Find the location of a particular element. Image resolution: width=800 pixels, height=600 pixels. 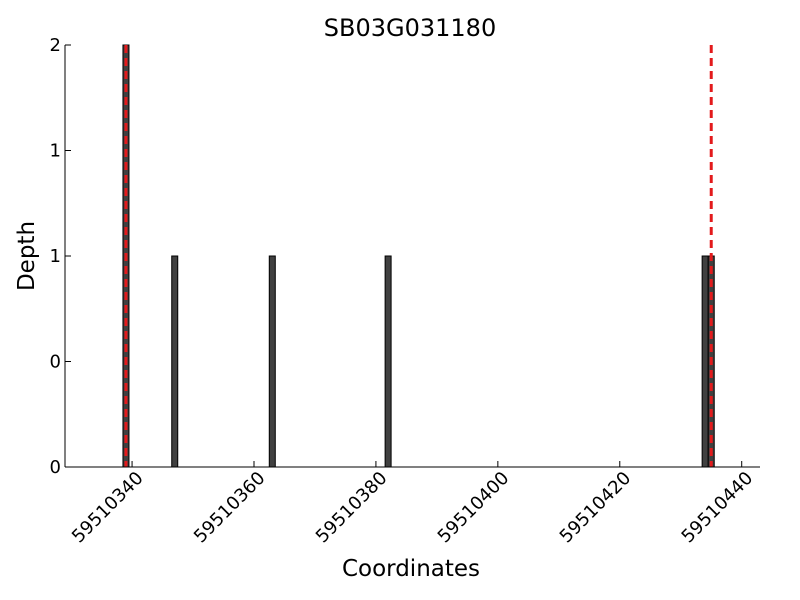

y-tick-label-3: 1 is located at coordinates (55, 151).